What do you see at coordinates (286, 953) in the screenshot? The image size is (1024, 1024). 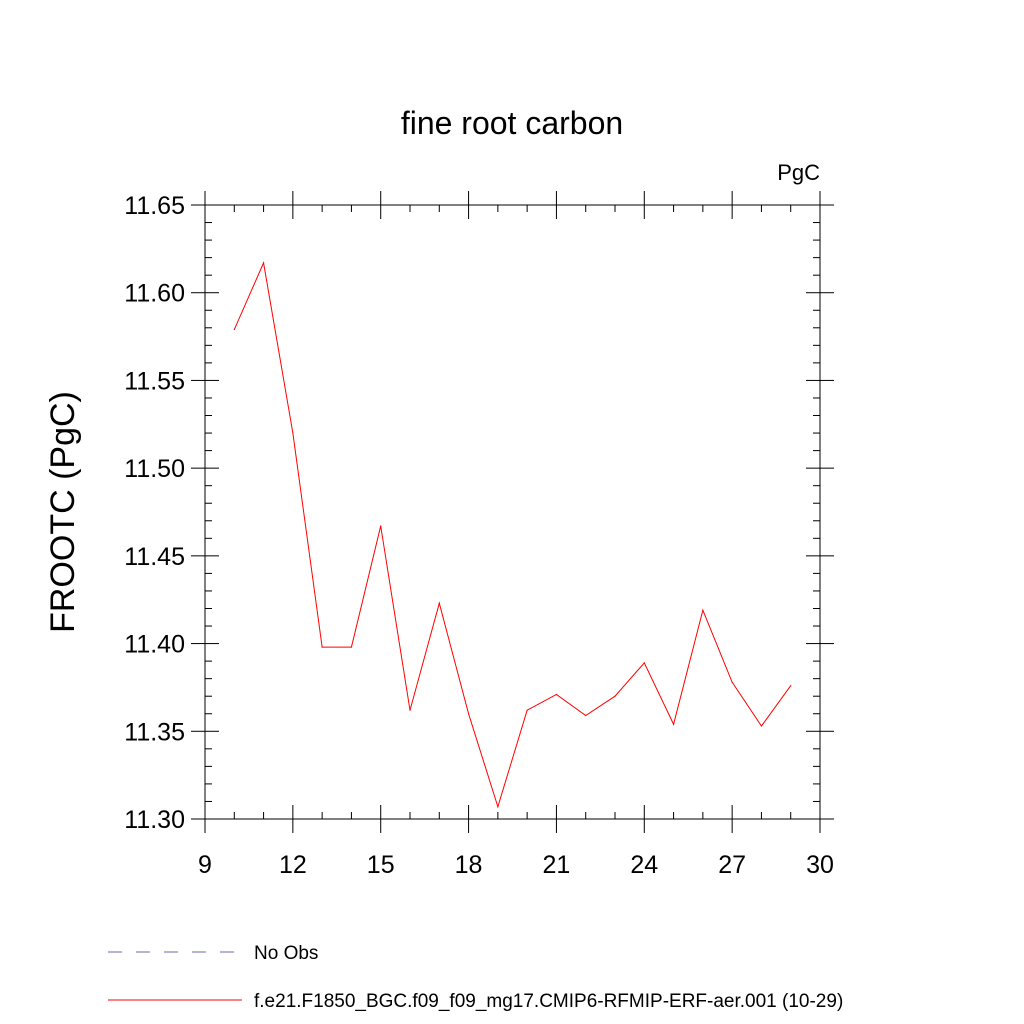 I see `legend-label: No Obs` at bounding box center [286, 953].